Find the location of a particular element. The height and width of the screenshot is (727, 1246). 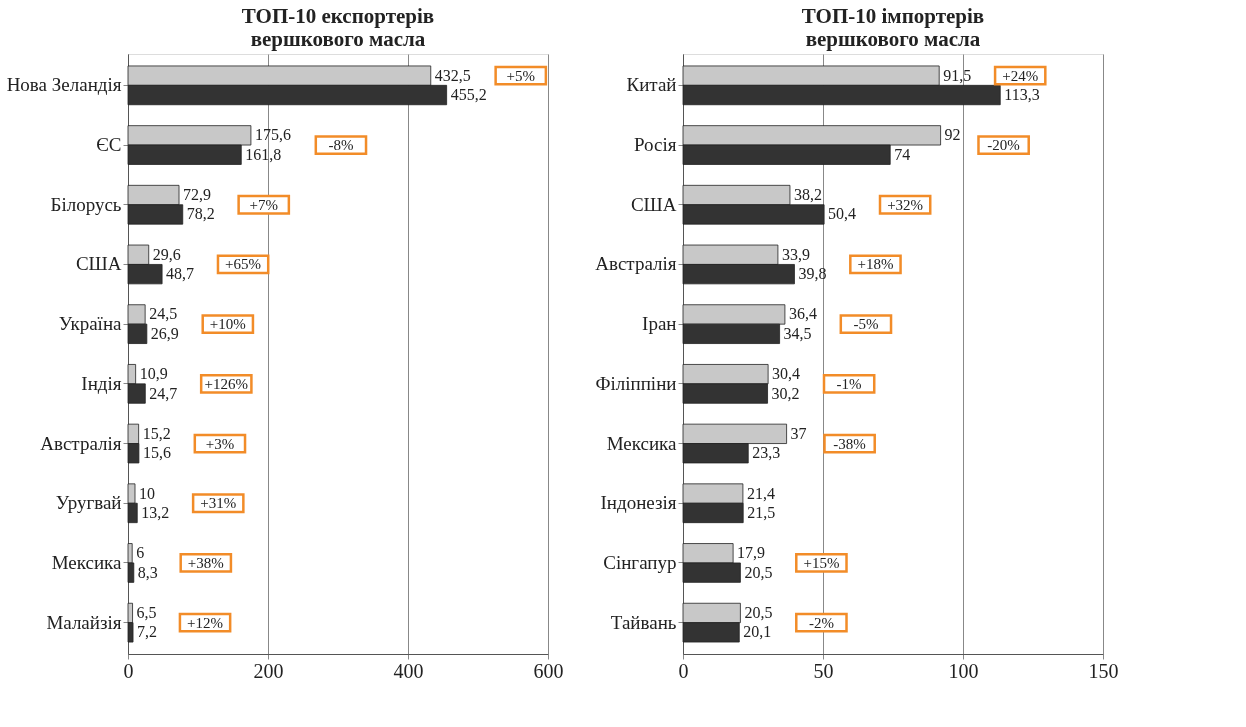

data-label: 26,9 is located at coordinates (164, 333).